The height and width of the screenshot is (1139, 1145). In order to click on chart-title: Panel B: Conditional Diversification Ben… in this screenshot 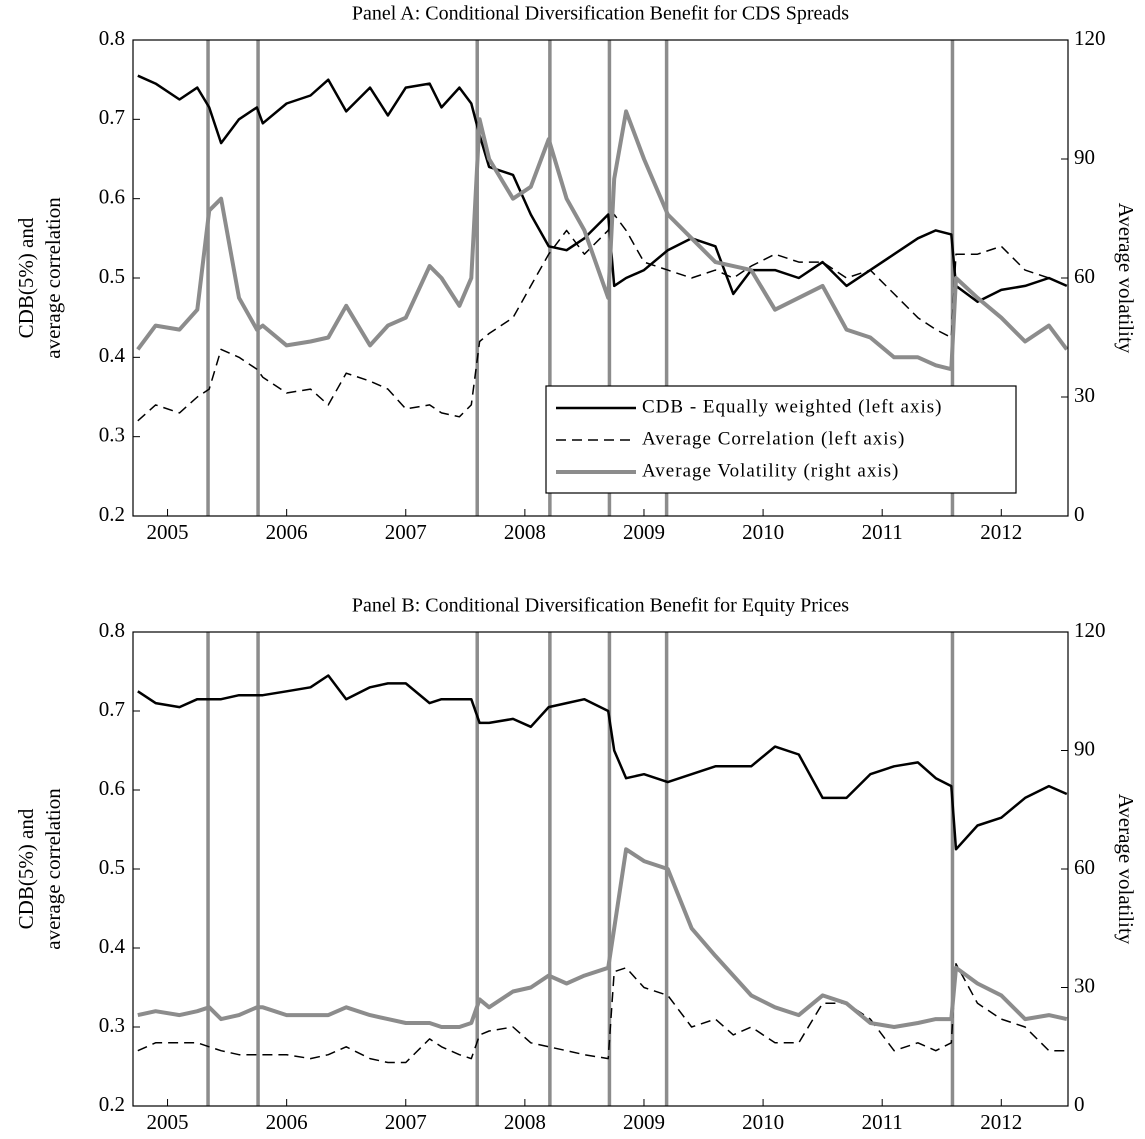, I will do `click(600, 606)`.